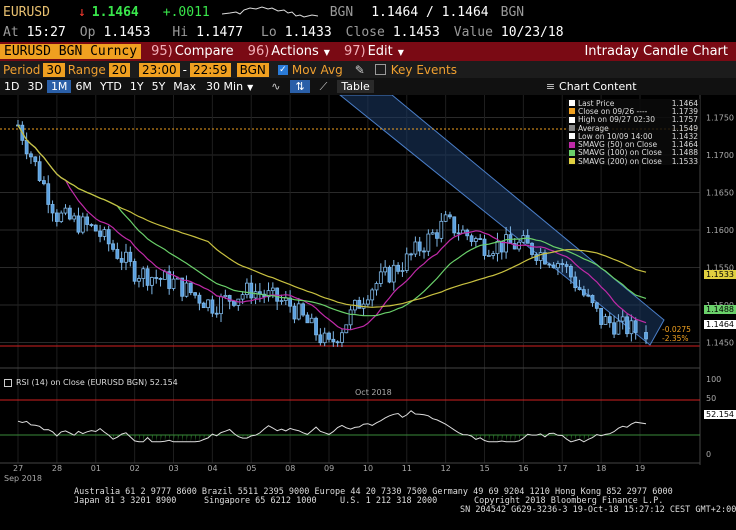 Image resolution: width=736 pixels, height=530 pixels. I want to click on range-button-5y: 5Y, so click(158, 86).